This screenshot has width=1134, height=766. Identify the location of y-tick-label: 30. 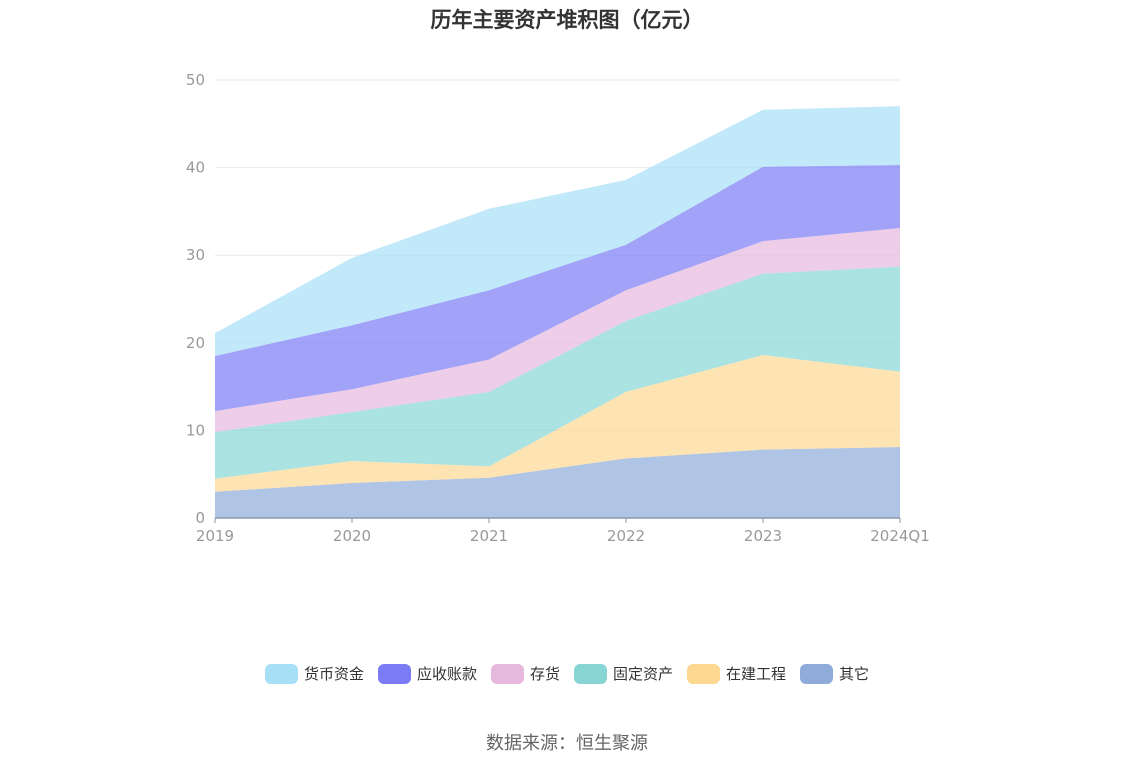
(195, 255).